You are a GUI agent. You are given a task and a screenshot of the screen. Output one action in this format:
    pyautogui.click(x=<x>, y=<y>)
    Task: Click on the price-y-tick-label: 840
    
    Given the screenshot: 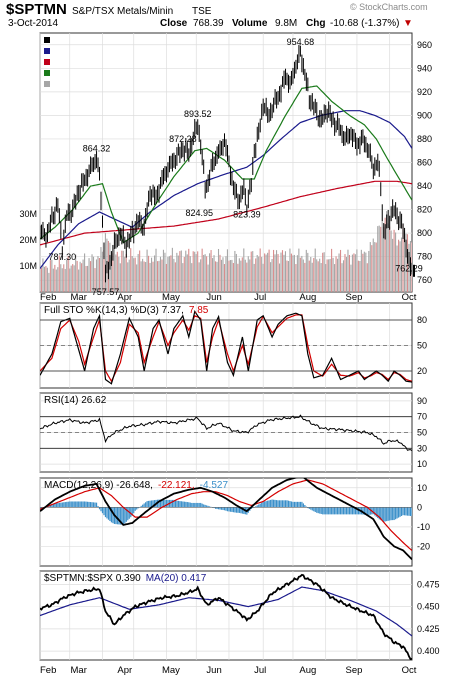 What is the action you would take?
    pyautogui.click(x=424, y=186)
    